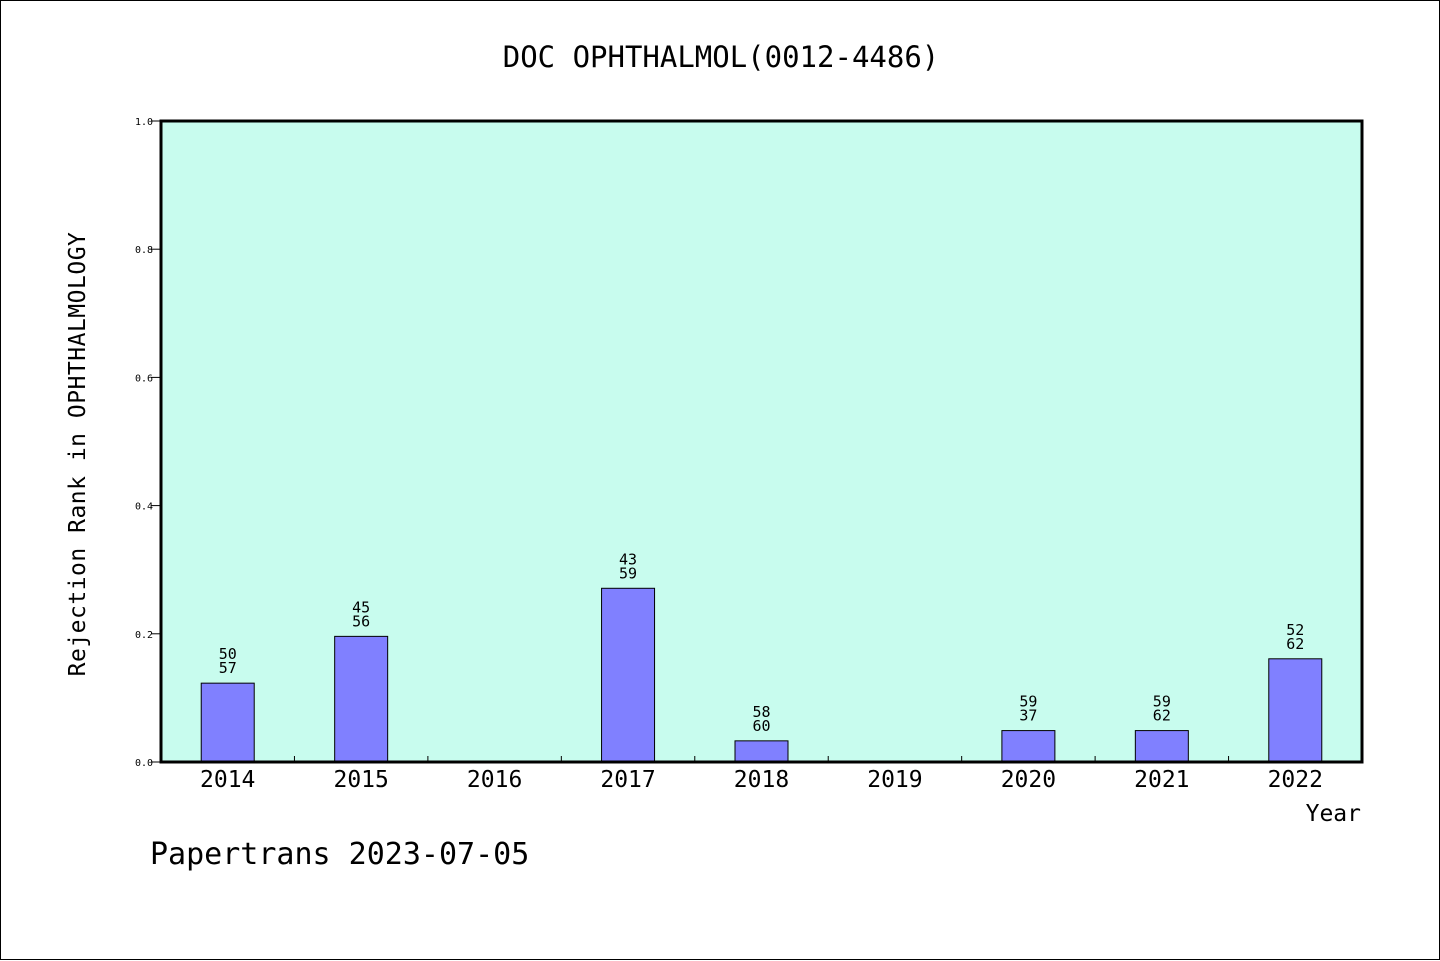  I want to click on bar-series, so click(761, 675).